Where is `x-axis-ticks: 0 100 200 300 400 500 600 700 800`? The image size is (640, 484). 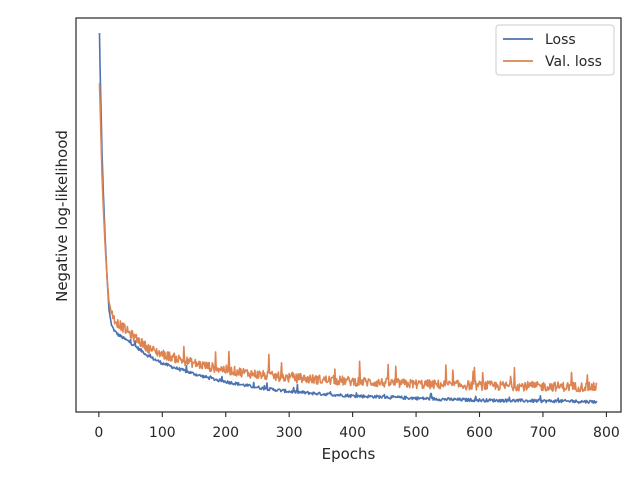
x-axis-ticks: 0 100 200 300 400 500 600 700 800 is located at coordinates (357, 426).